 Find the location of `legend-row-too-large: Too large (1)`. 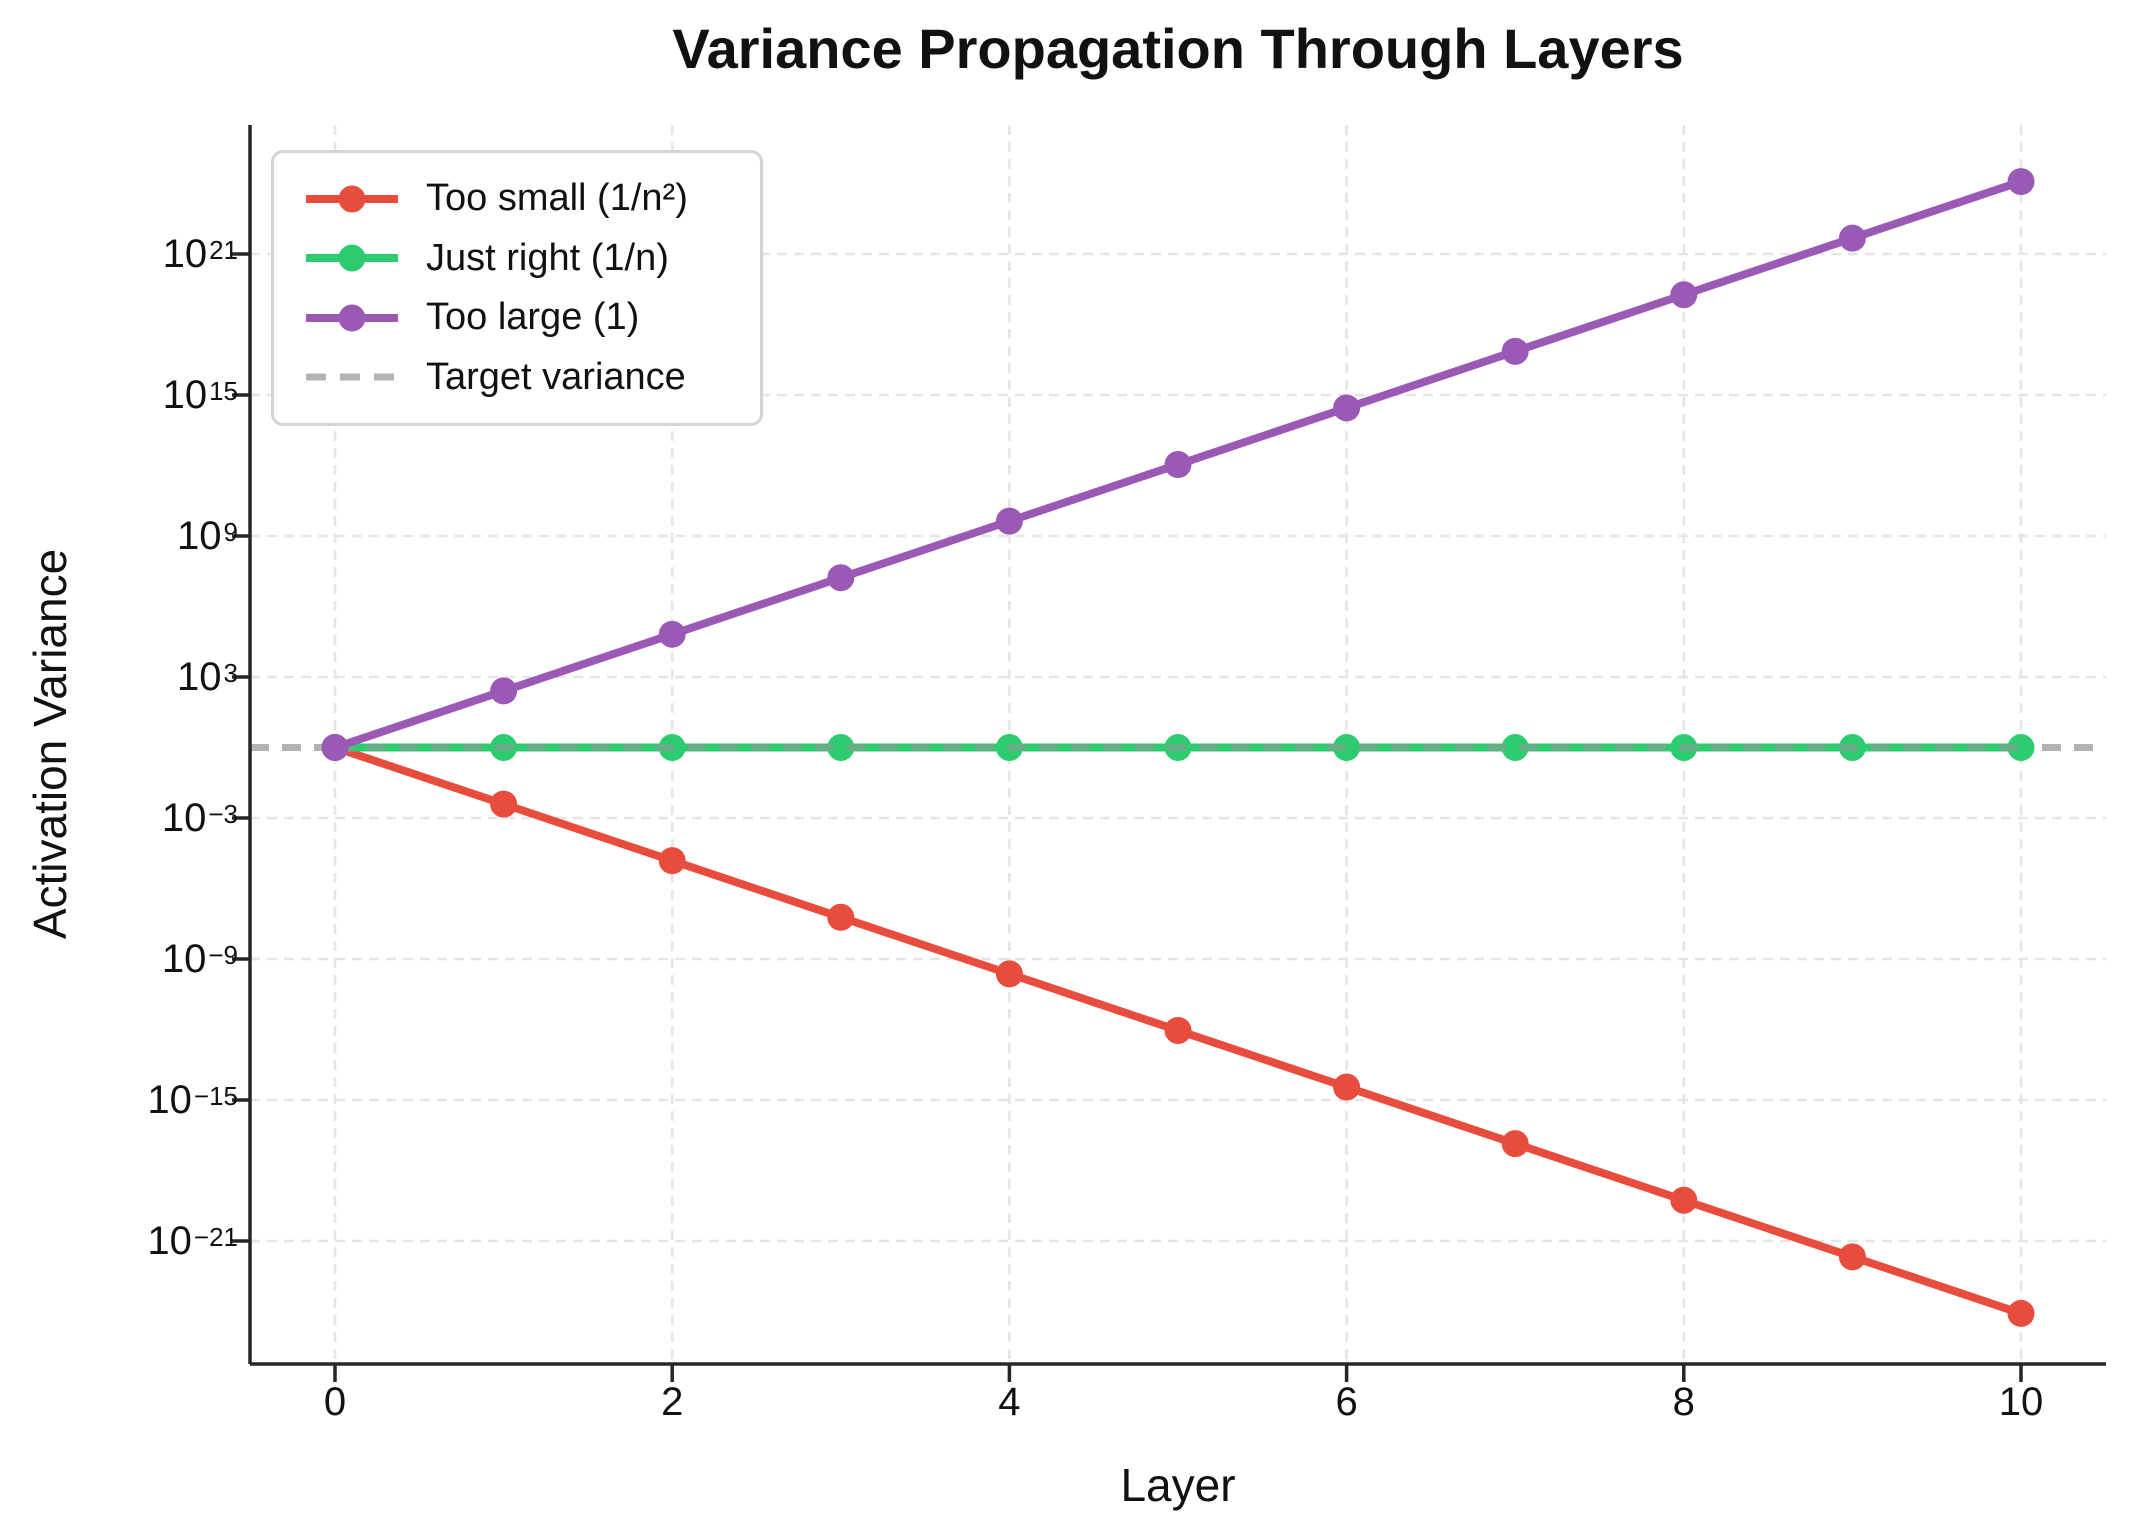

legend-row-too-large: Too large (1) is located at coordinates (517, 317).